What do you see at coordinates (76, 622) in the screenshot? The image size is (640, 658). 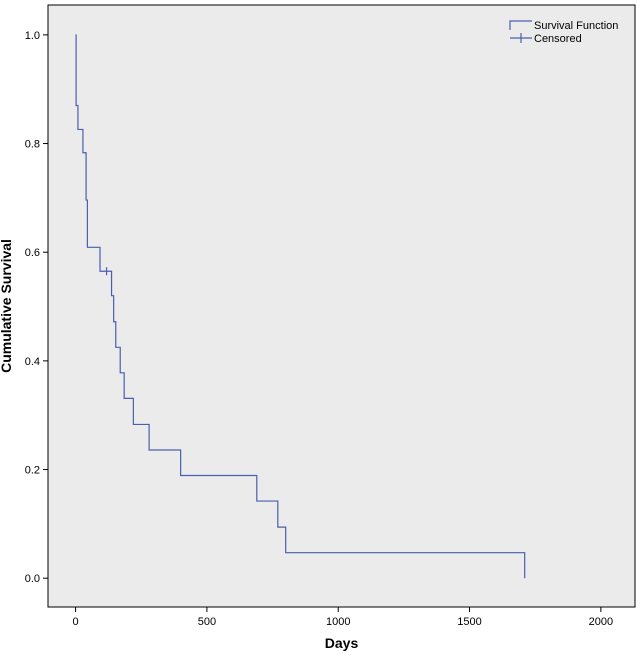 I see `x-tick-label: 0` at bounding box center [76, 622].